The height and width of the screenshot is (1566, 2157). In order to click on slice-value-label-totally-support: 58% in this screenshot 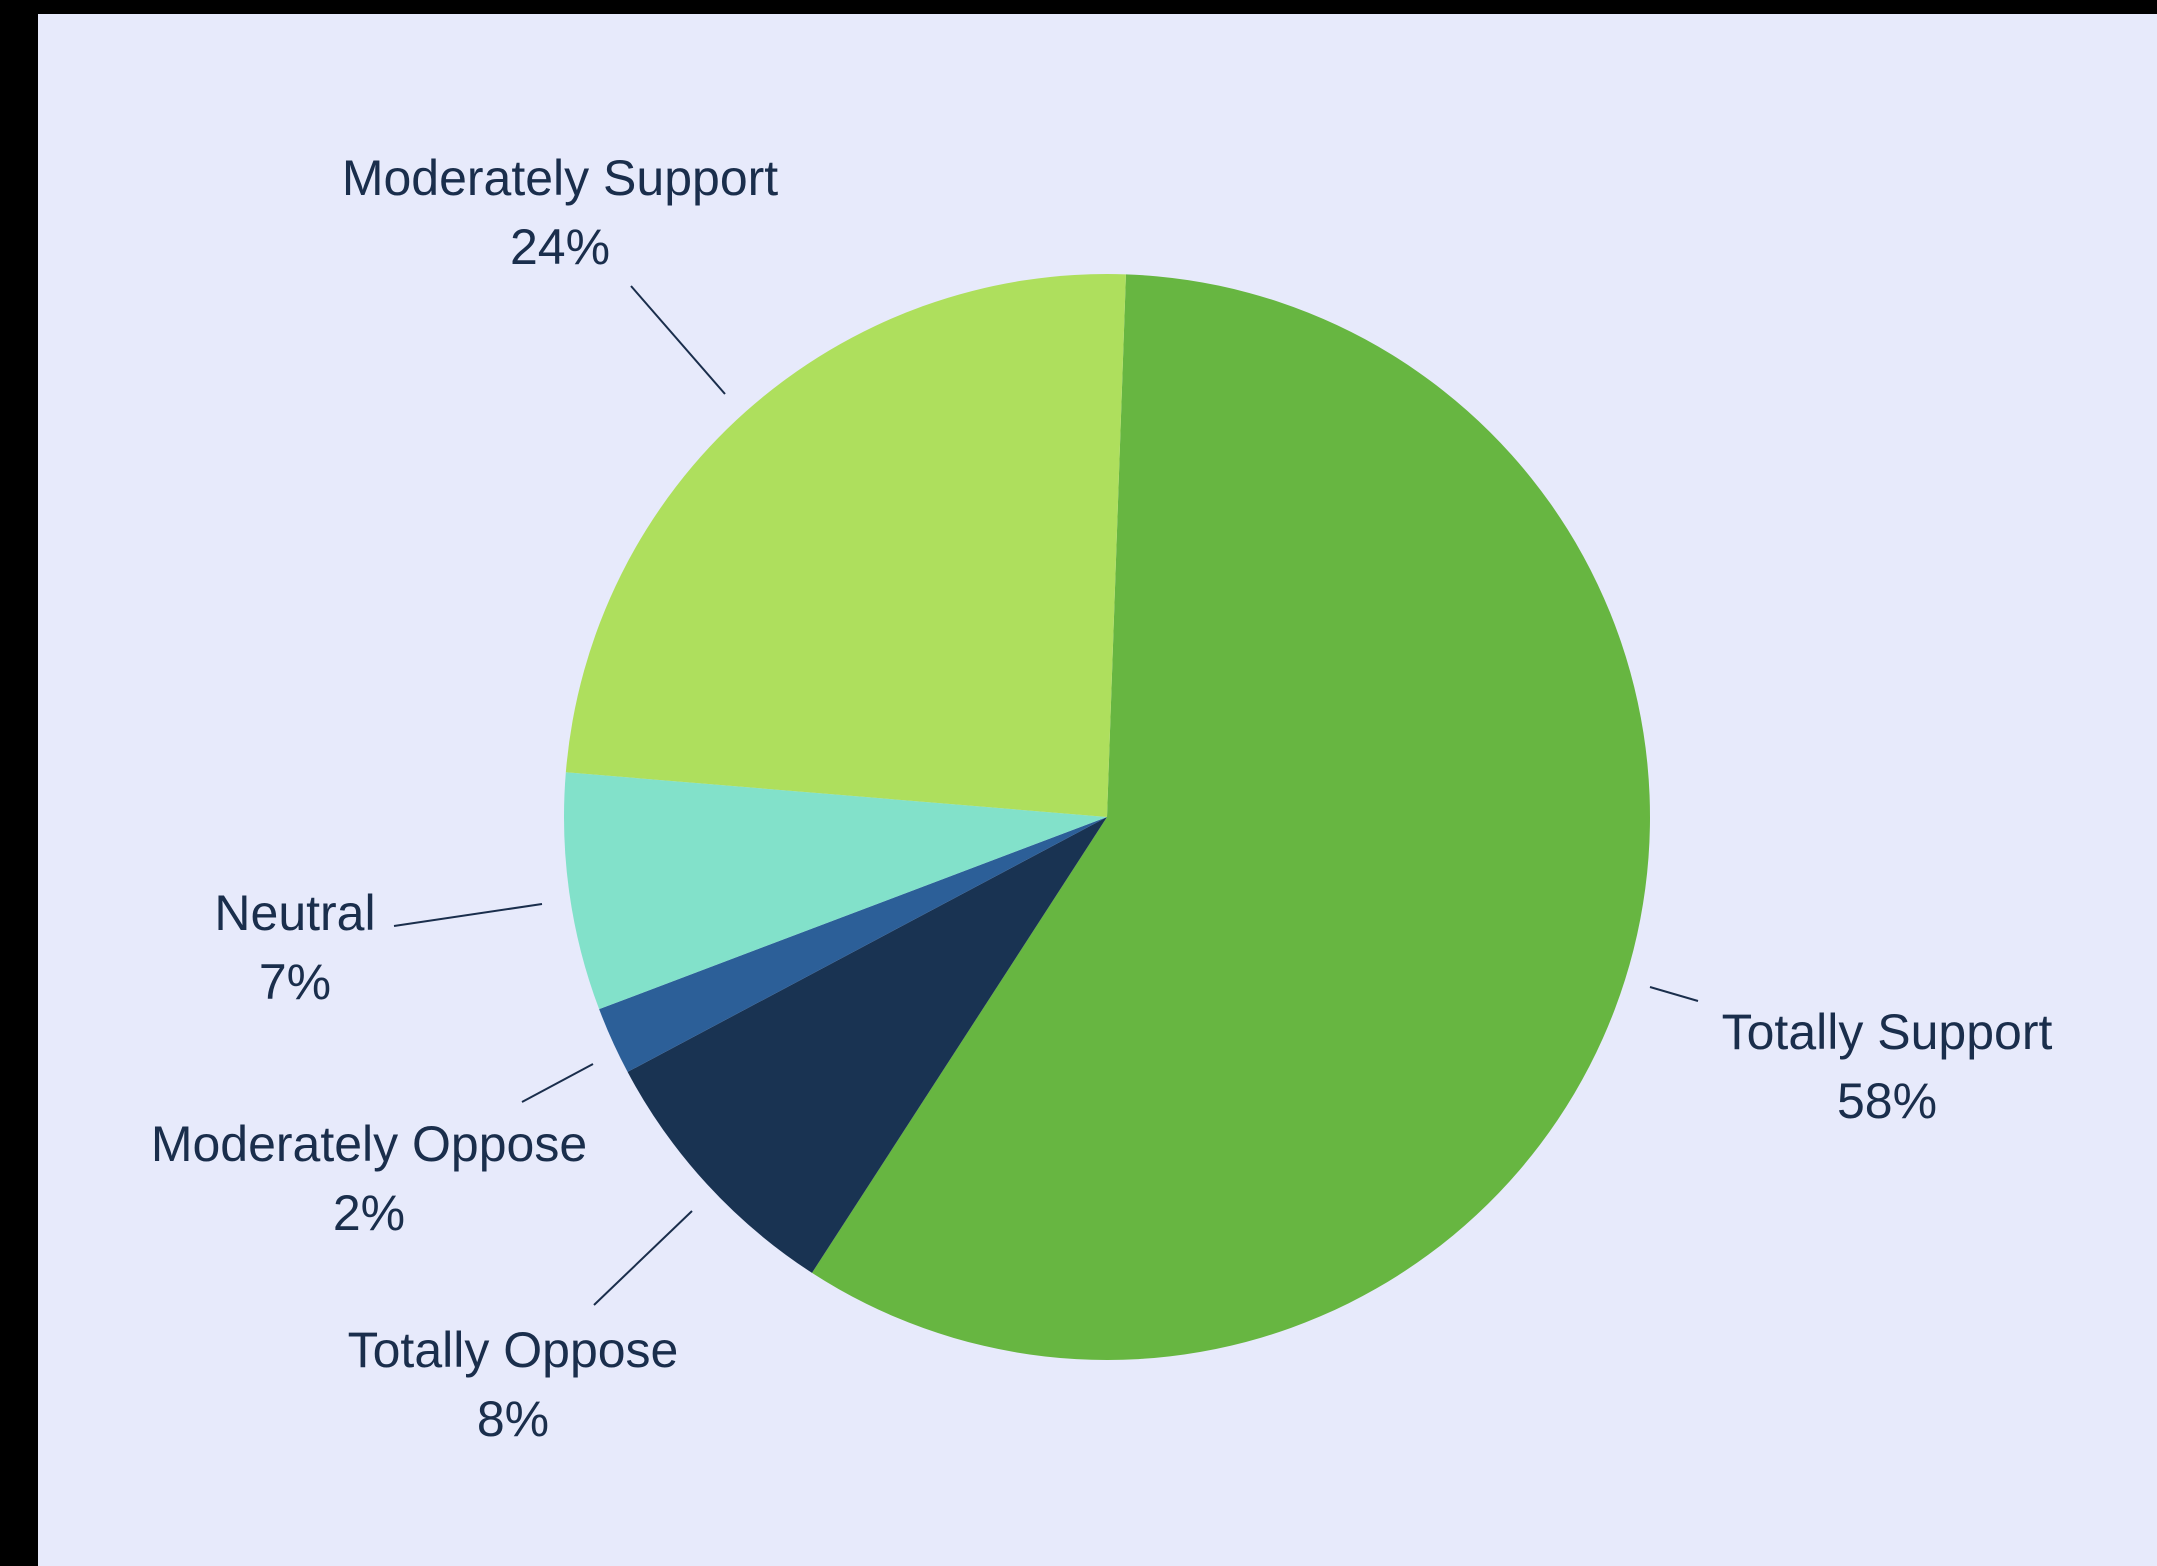, I will do `click(1887, 1101)`.